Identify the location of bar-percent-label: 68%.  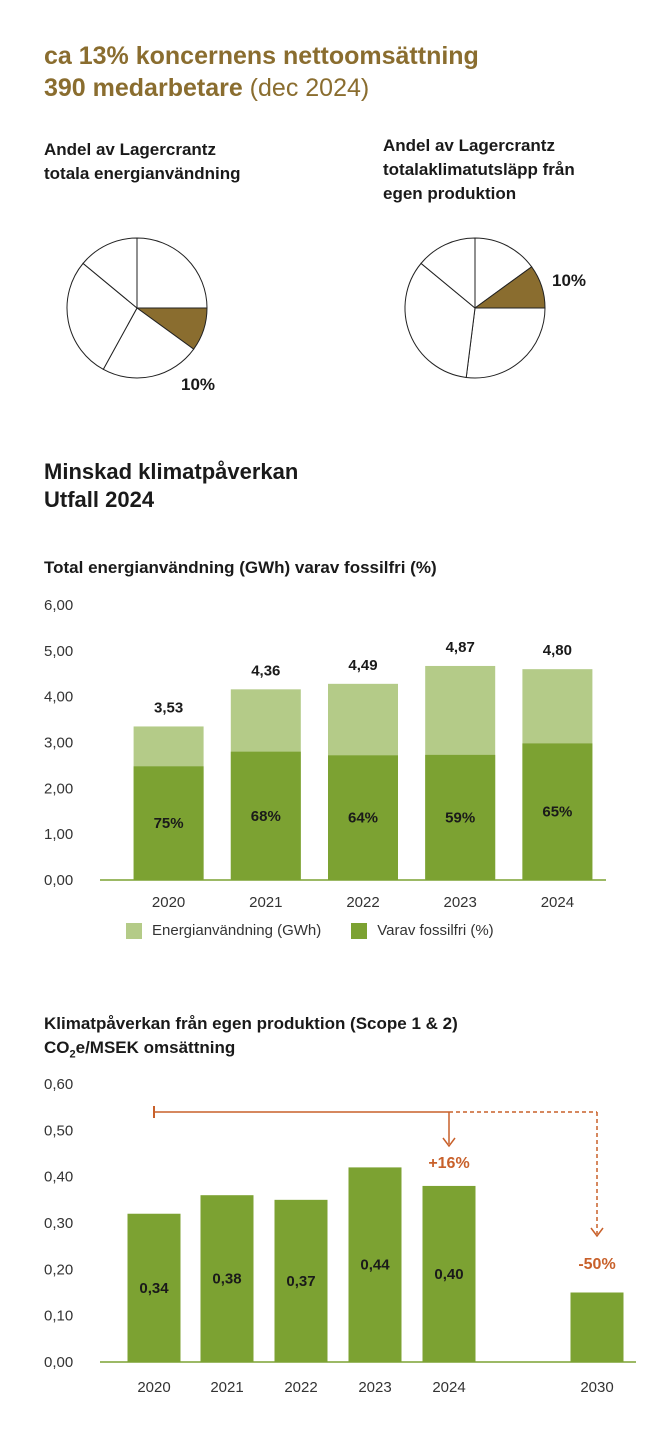
(266, 816).